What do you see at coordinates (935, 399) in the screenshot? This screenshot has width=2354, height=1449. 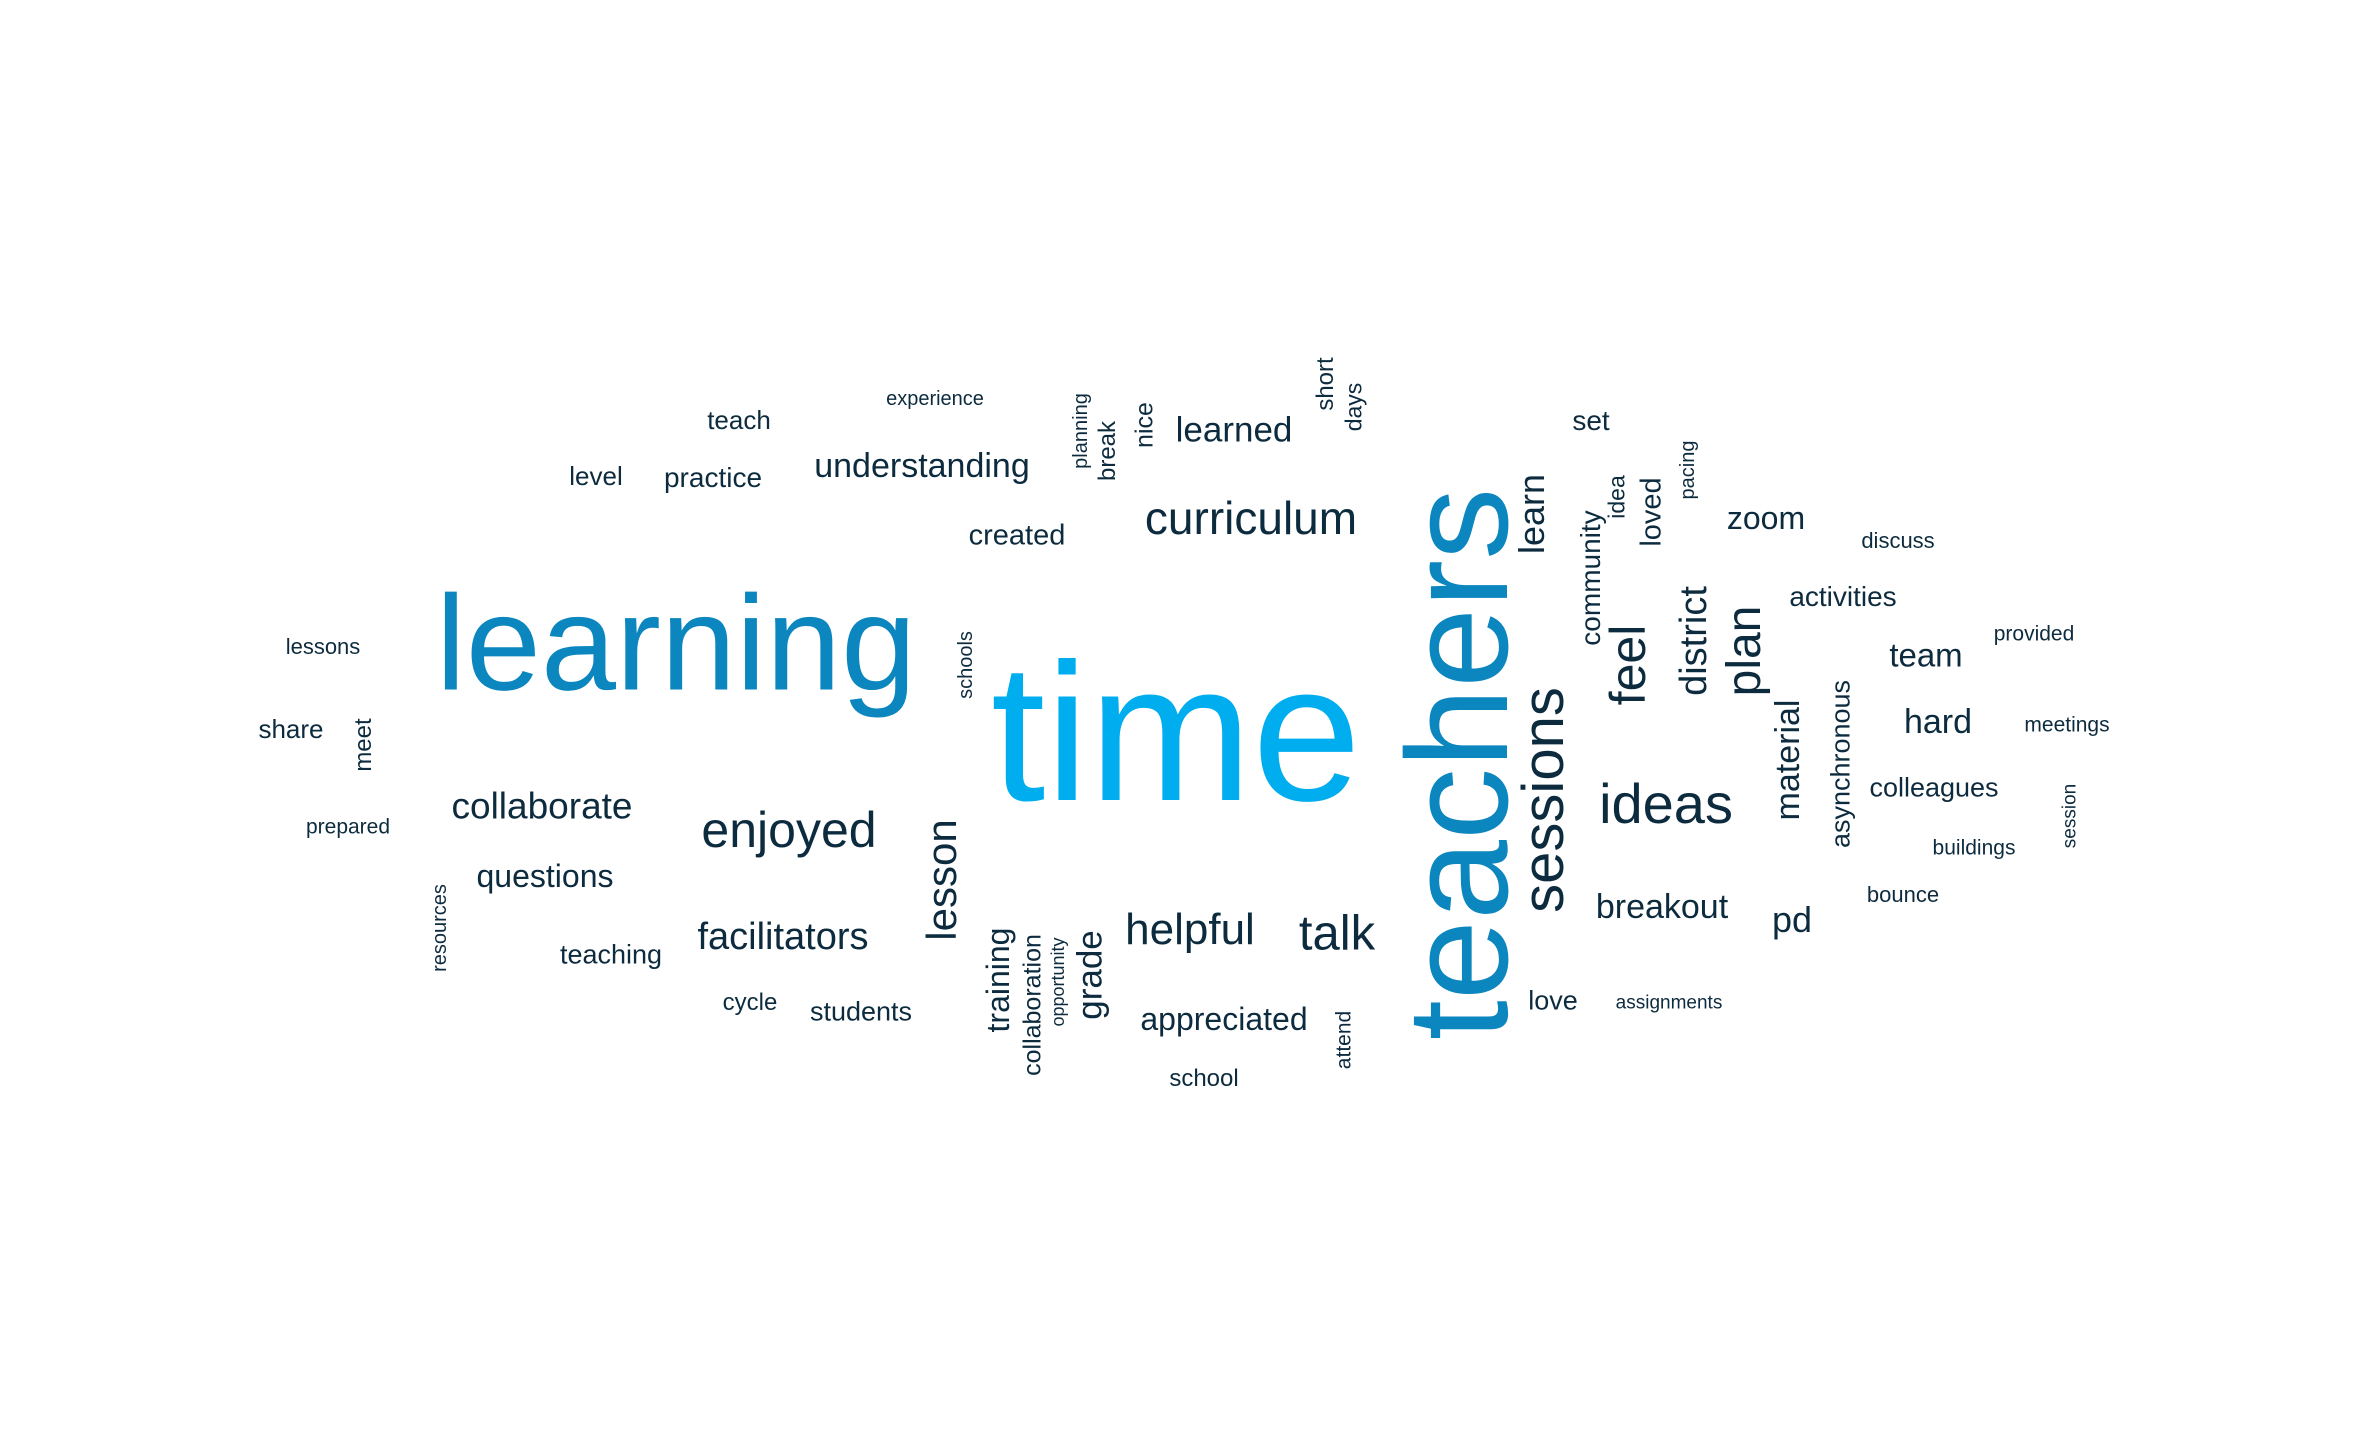 I see `word-experience: experience` at bounding box center [935, 399].